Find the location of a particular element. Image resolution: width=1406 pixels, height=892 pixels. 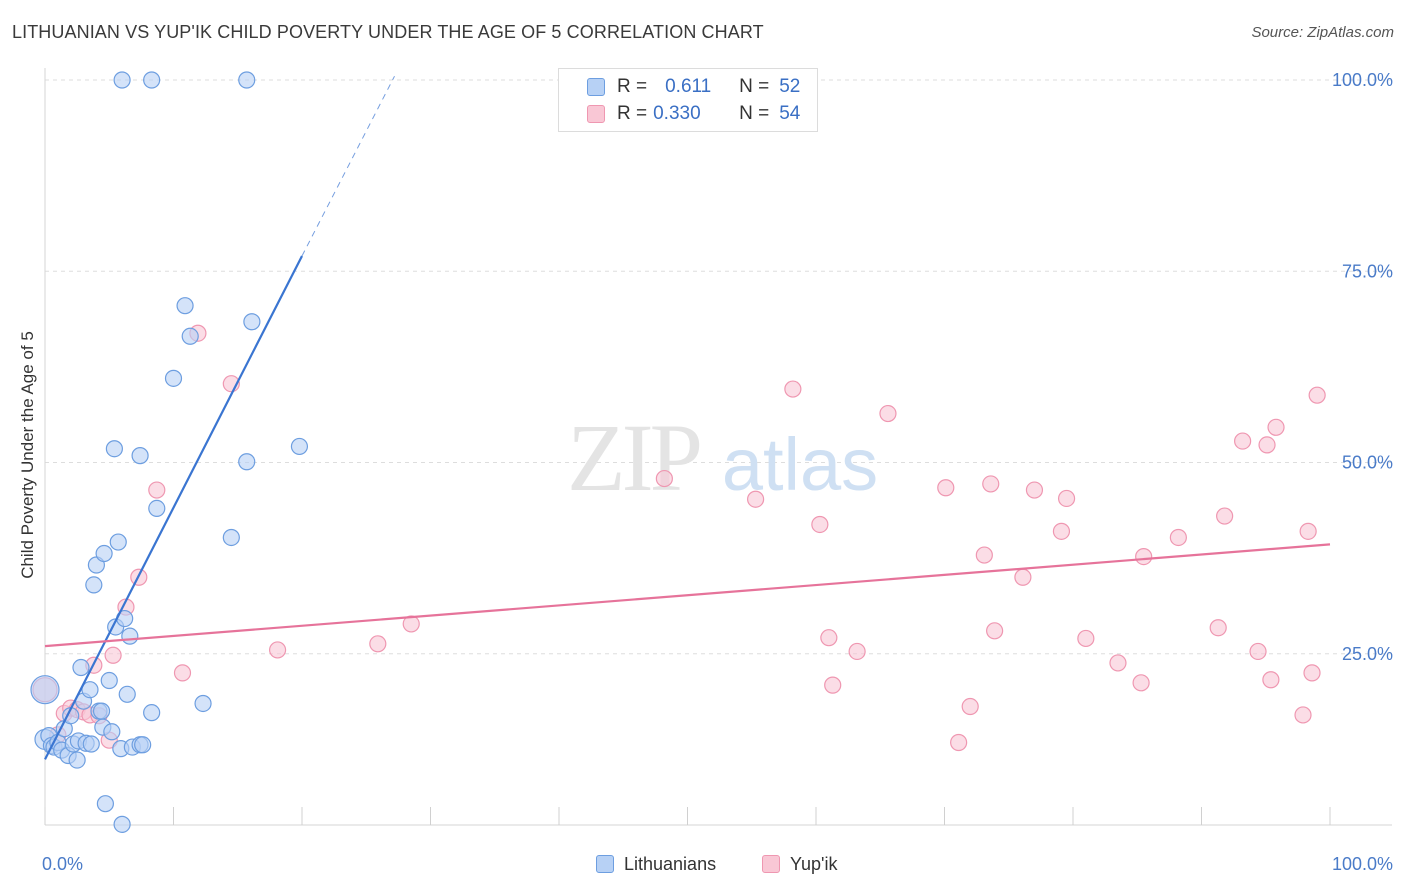

legend-r-value: 0.330 is located at coordinates (677, 113).